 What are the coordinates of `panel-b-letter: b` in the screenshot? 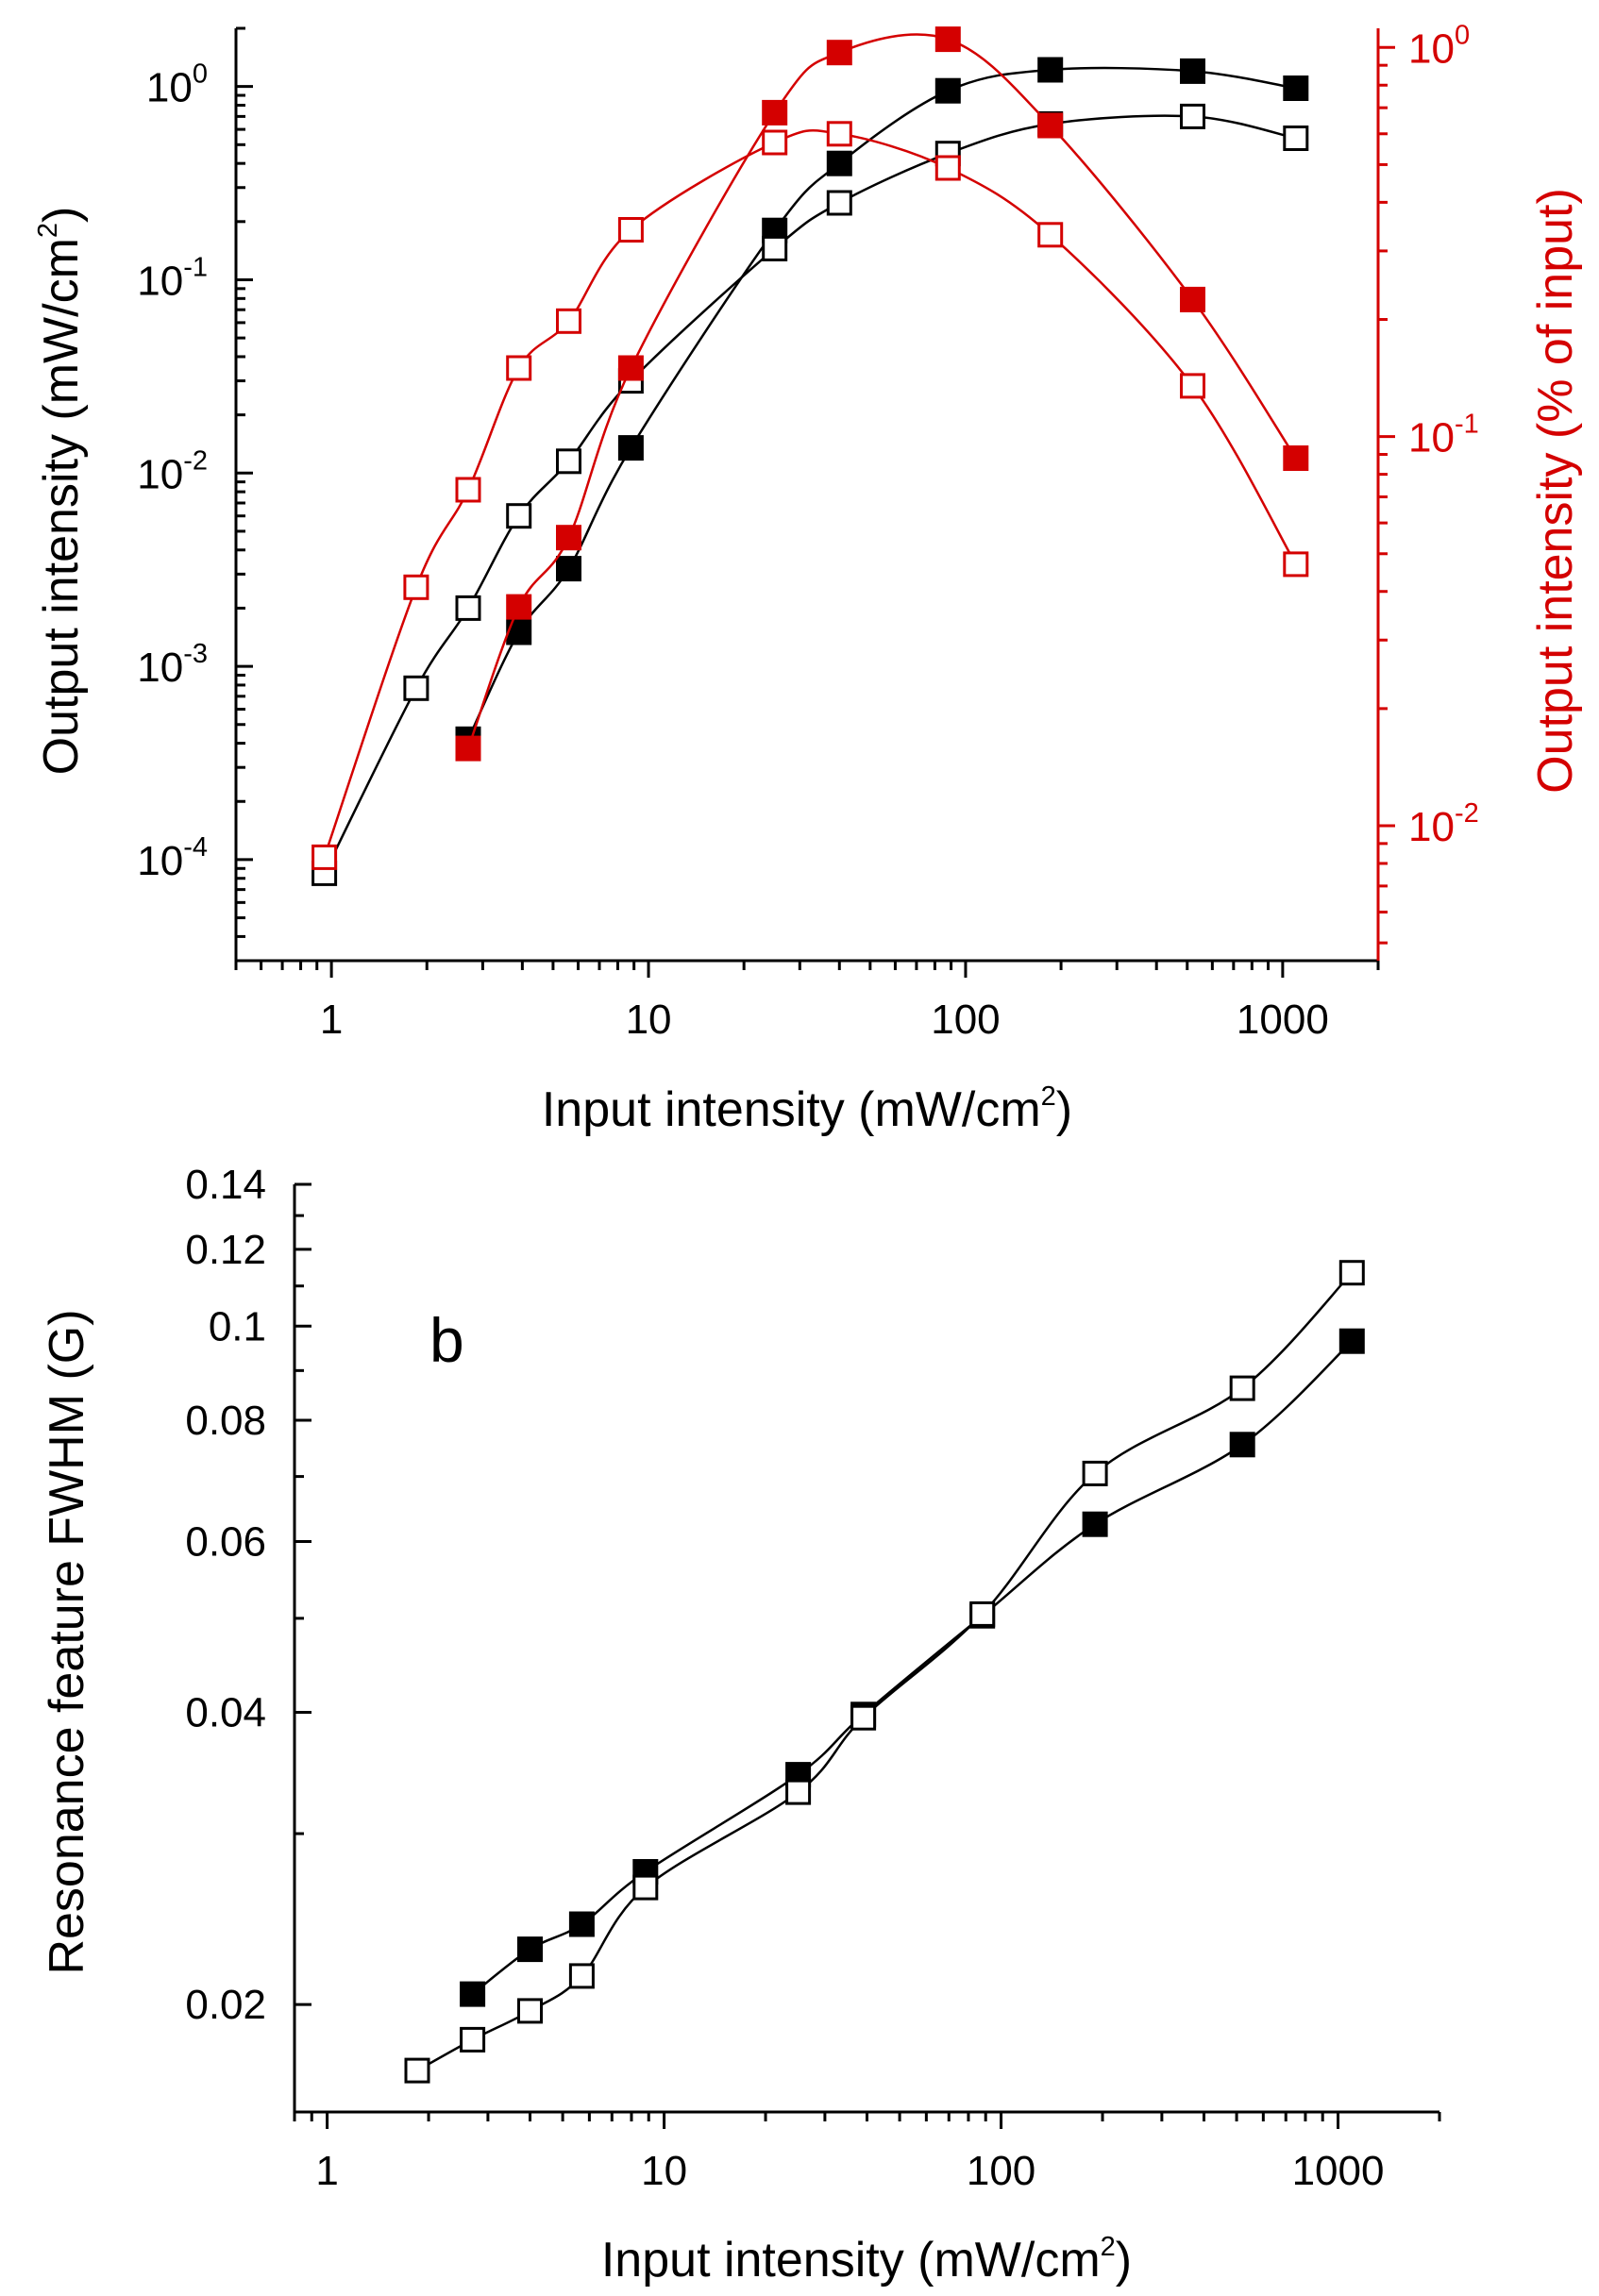 It's located at (446, 1340).